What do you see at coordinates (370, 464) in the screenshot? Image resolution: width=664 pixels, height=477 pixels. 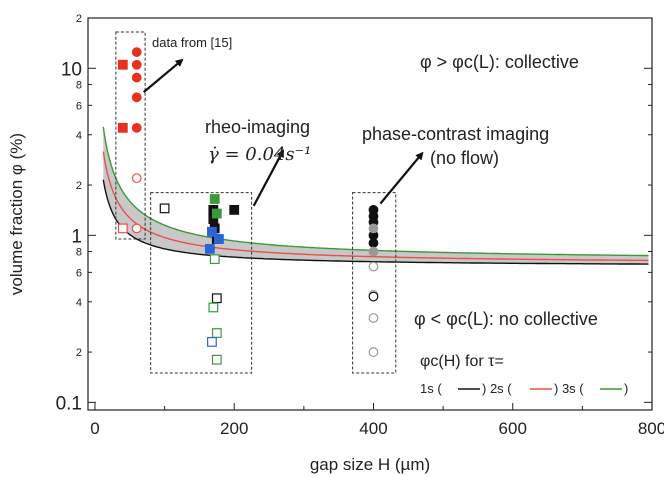 I see `x-axis-label: gap size H (µm)` at bounding box center [370, 464].